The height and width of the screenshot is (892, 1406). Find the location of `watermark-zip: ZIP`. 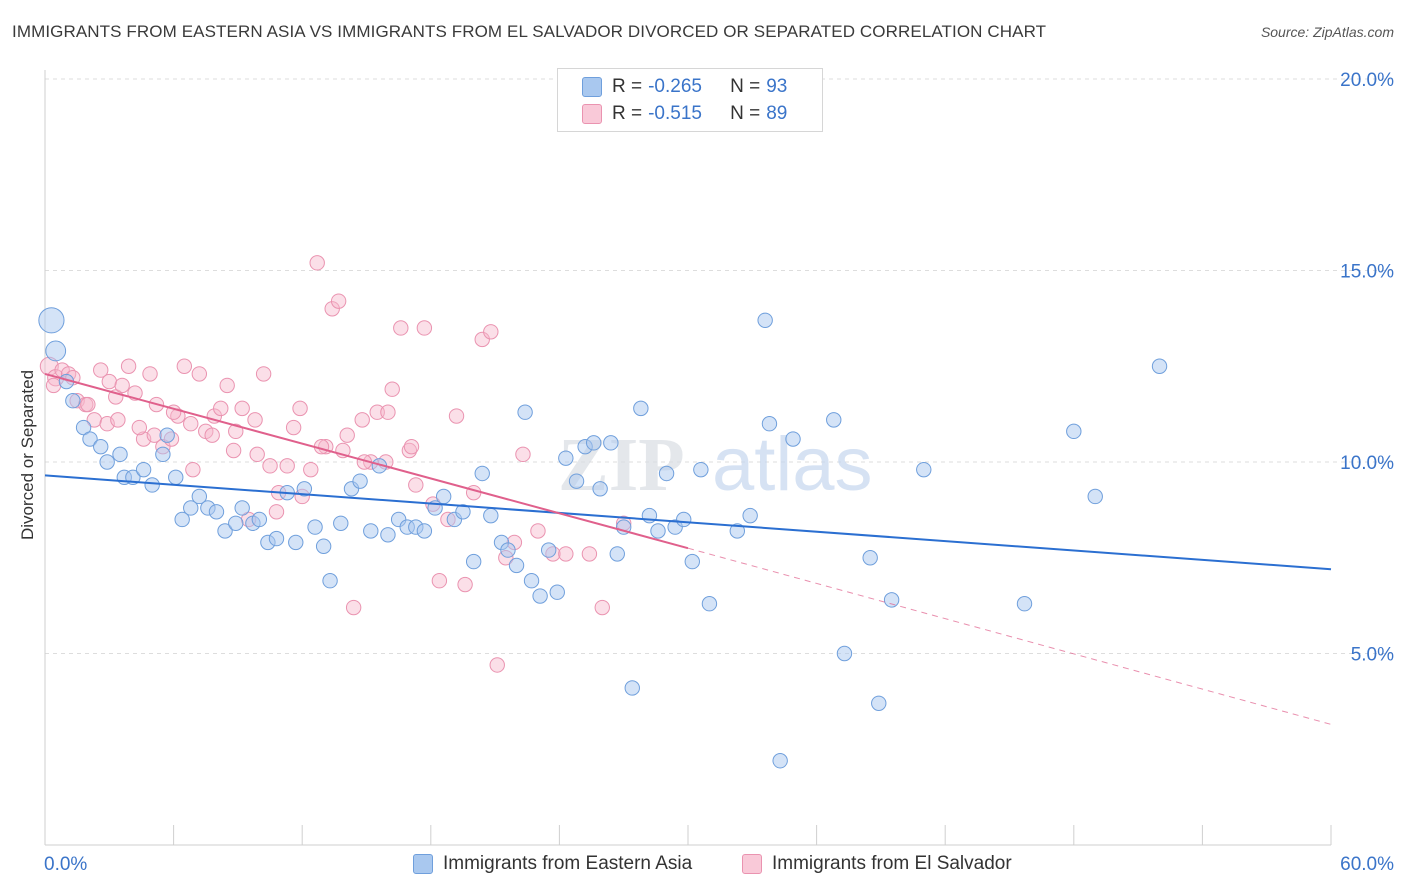

watermark-zip: ZIP is located at coordinates (621, 465).